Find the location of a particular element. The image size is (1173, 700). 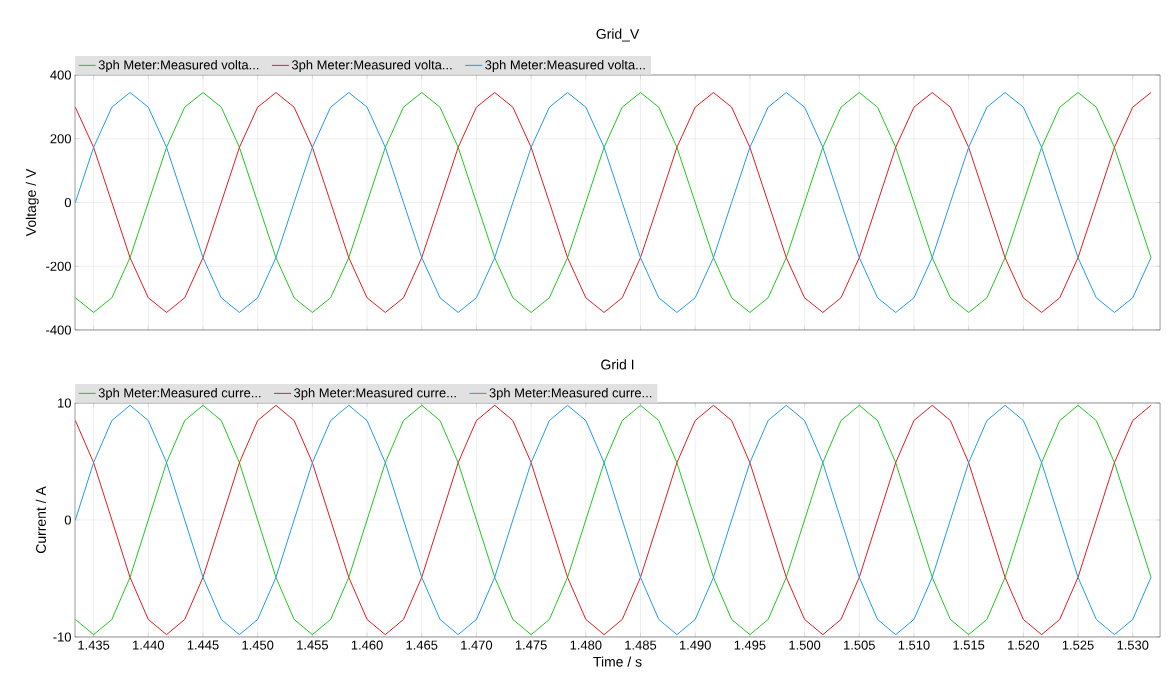

y-tick-label: 10 is located at coordinates (64, 403).